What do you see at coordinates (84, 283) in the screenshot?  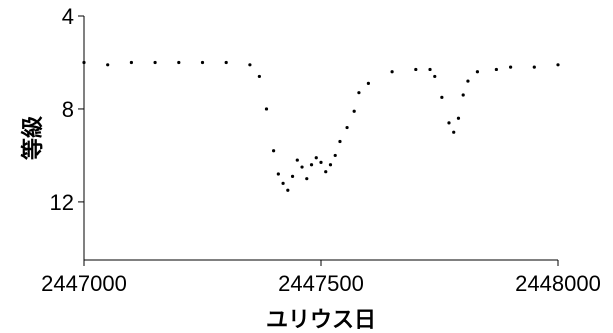 I see `x-tick-label: 2447000` at bounding box center [84, 283].